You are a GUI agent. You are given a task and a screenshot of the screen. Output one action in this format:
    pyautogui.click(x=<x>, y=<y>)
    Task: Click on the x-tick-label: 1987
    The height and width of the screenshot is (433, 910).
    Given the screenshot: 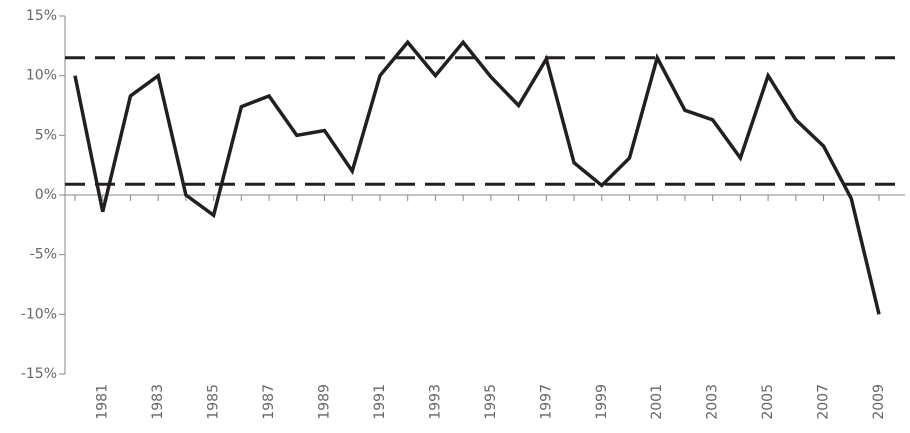 What is the action you would take?
    pyautogui.click(x=269, y=402)
    